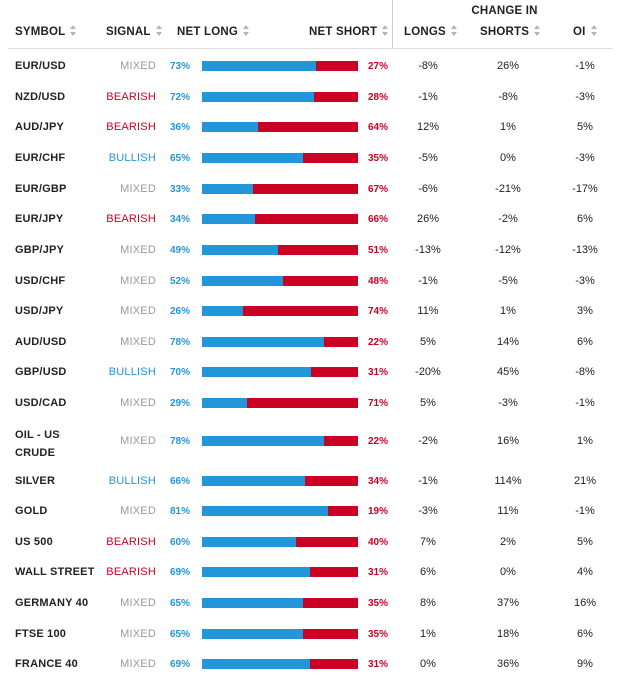 This screenshot has width=633, height=681. I want to click on table-row: FRANCE 40 MIXED 69% 31% 0% 36% 9%, so click(316, 664).